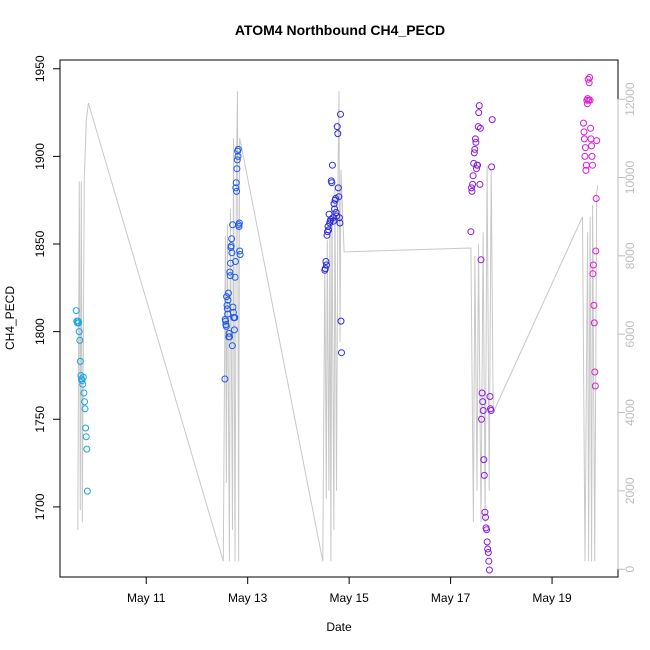 The height and width of the screenshot is (650, 650). Describe the element at coordinates (146, 598) in the screenshot. I see `x-tick-label: May 11` at that location.